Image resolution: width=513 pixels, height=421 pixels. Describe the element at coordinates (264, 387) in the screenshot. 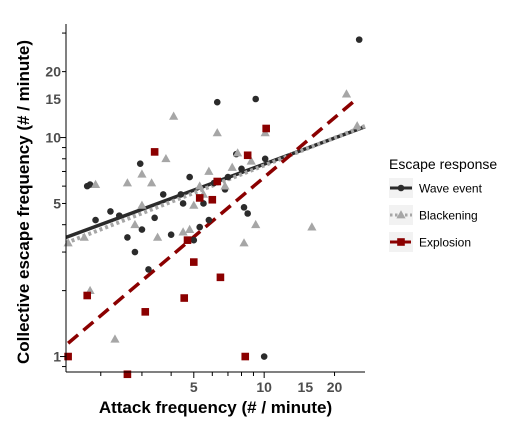

I see `x-tick-label: 10` at that location.